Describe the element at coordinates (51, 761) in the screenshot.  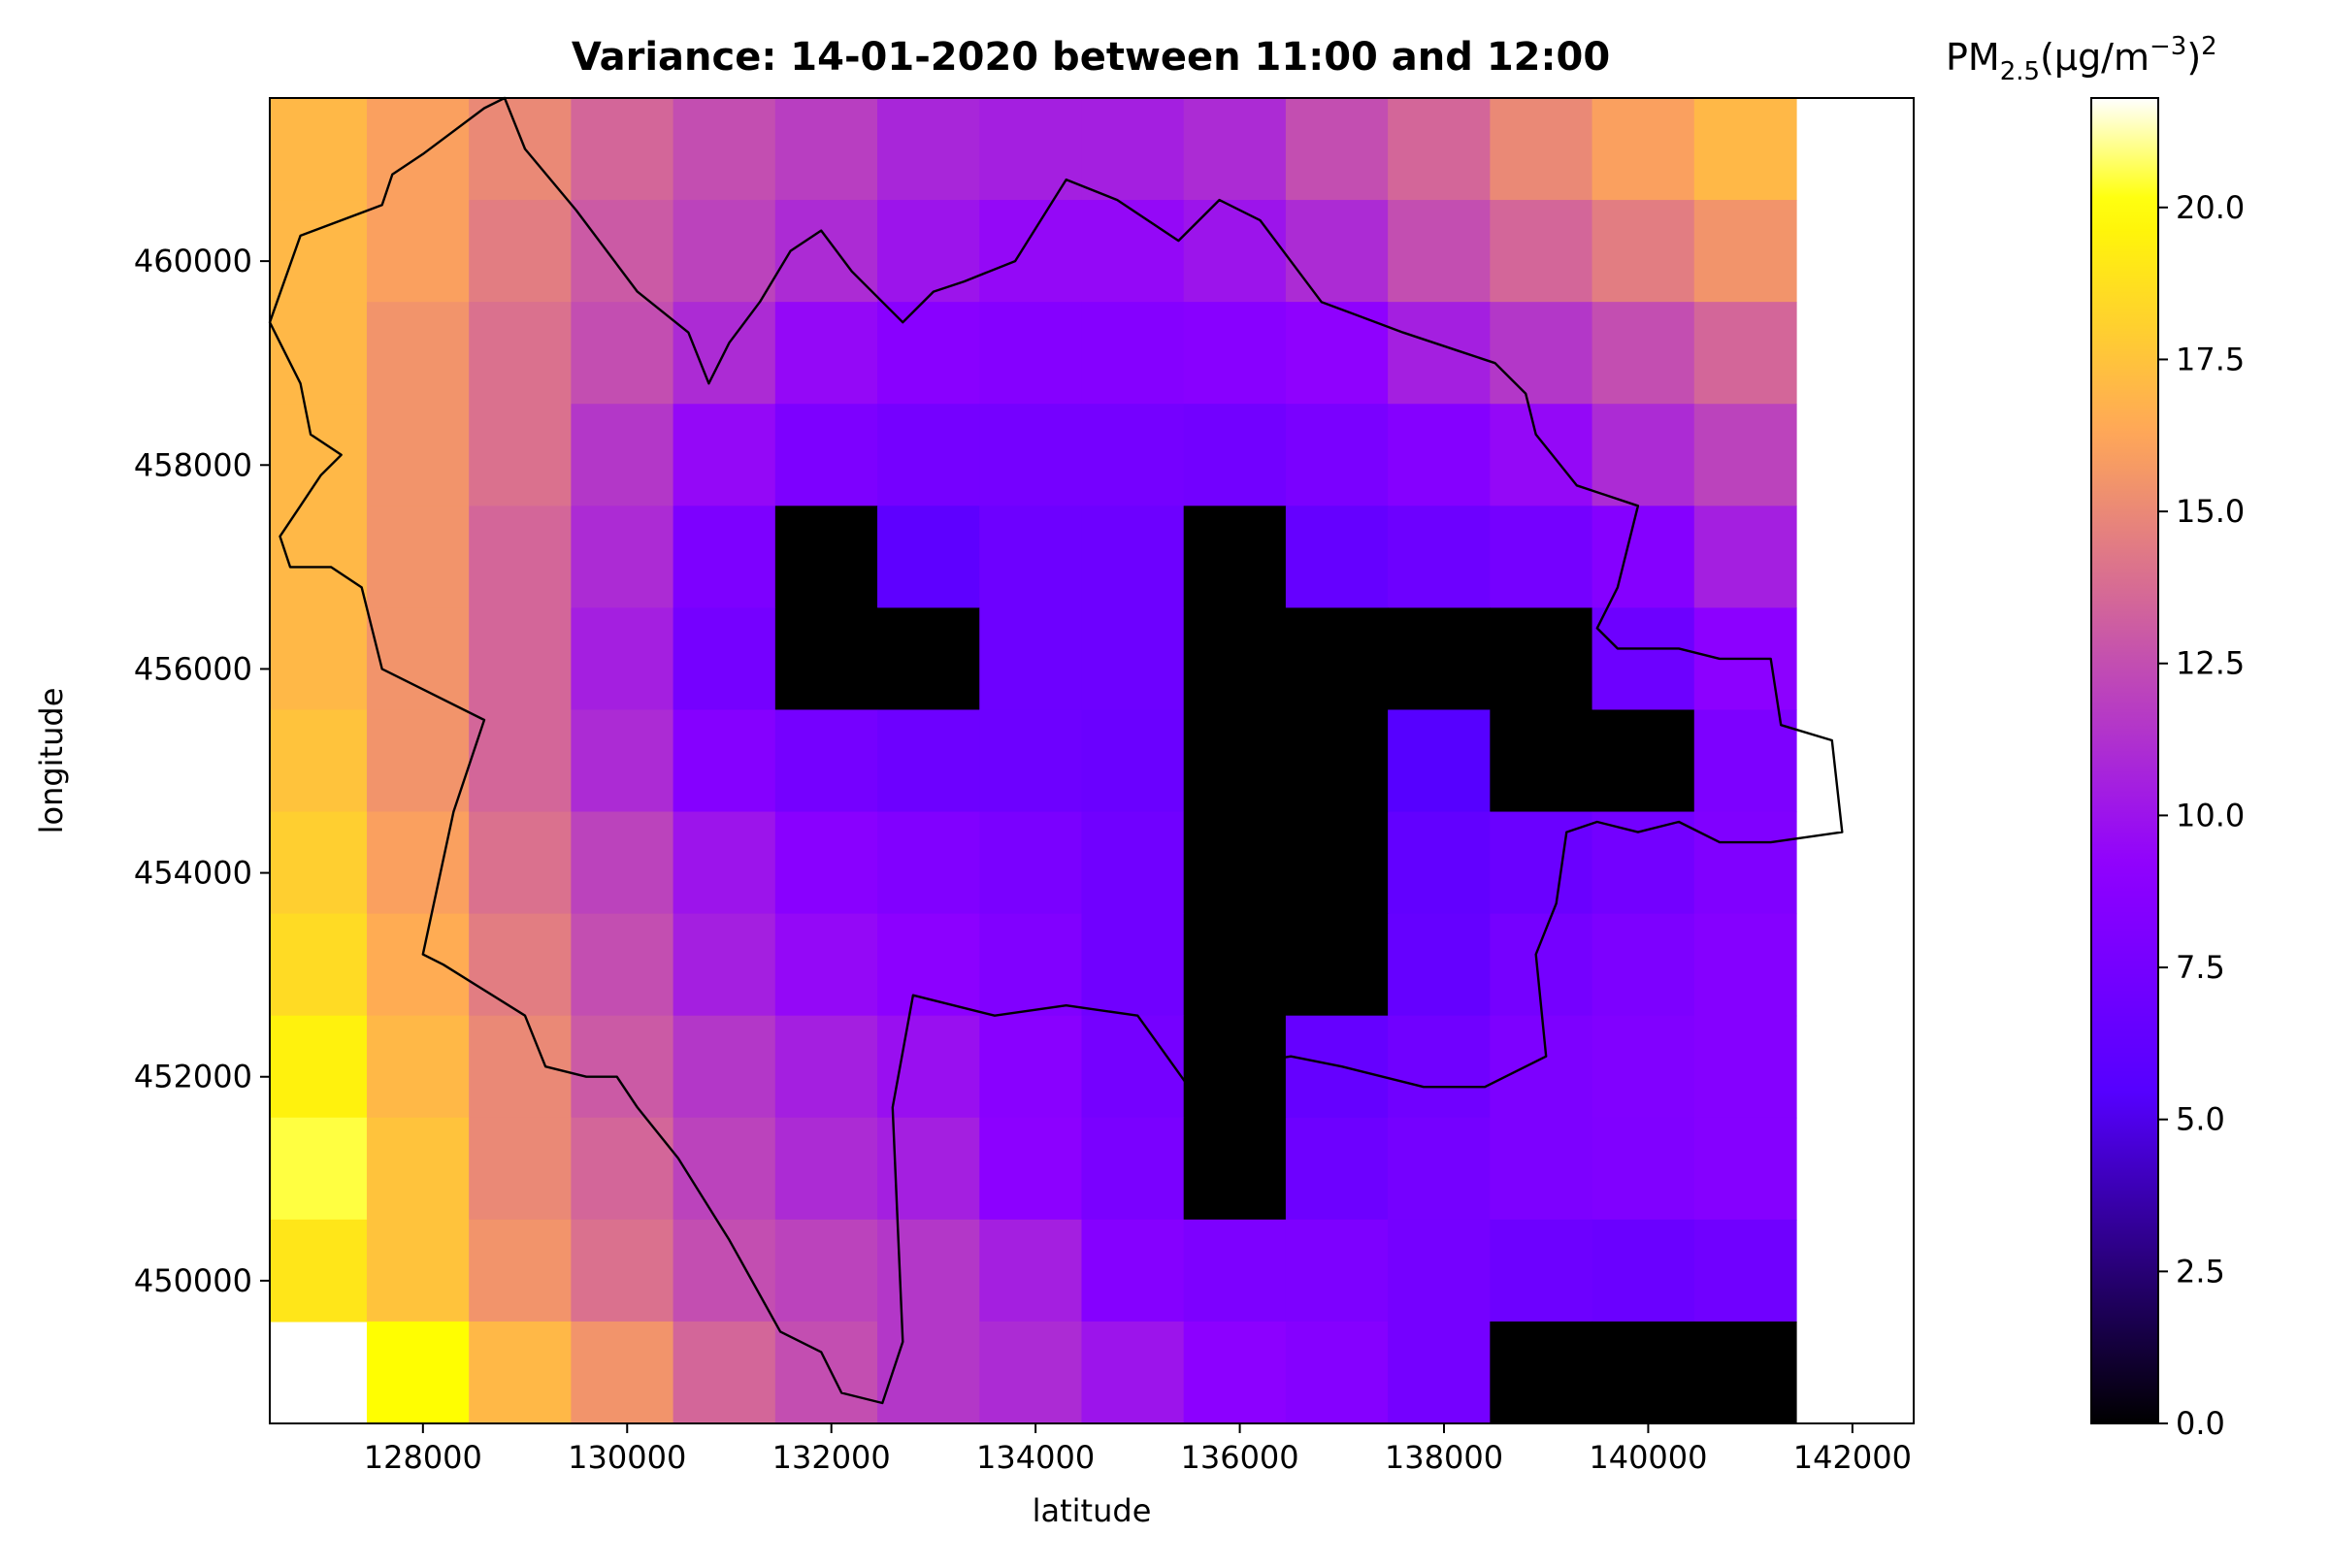
I see `y-axis-label: longitude` at that location.